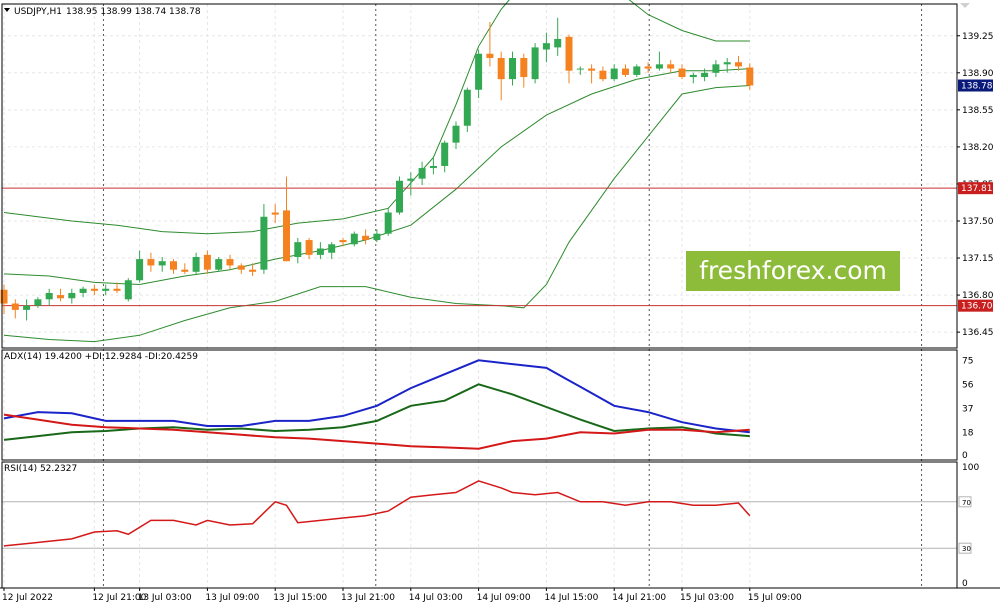 The width and height of the screenshot is (1000, 609). Describe the element at coordinates (965, 5) in the screenshot. I see `expand-triangle-icon` at that location.